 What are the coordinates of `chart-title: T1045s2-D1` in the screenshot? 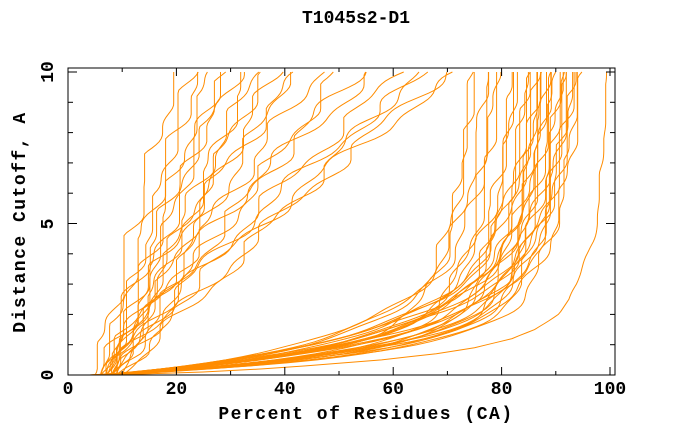 It's located at (356, 19).